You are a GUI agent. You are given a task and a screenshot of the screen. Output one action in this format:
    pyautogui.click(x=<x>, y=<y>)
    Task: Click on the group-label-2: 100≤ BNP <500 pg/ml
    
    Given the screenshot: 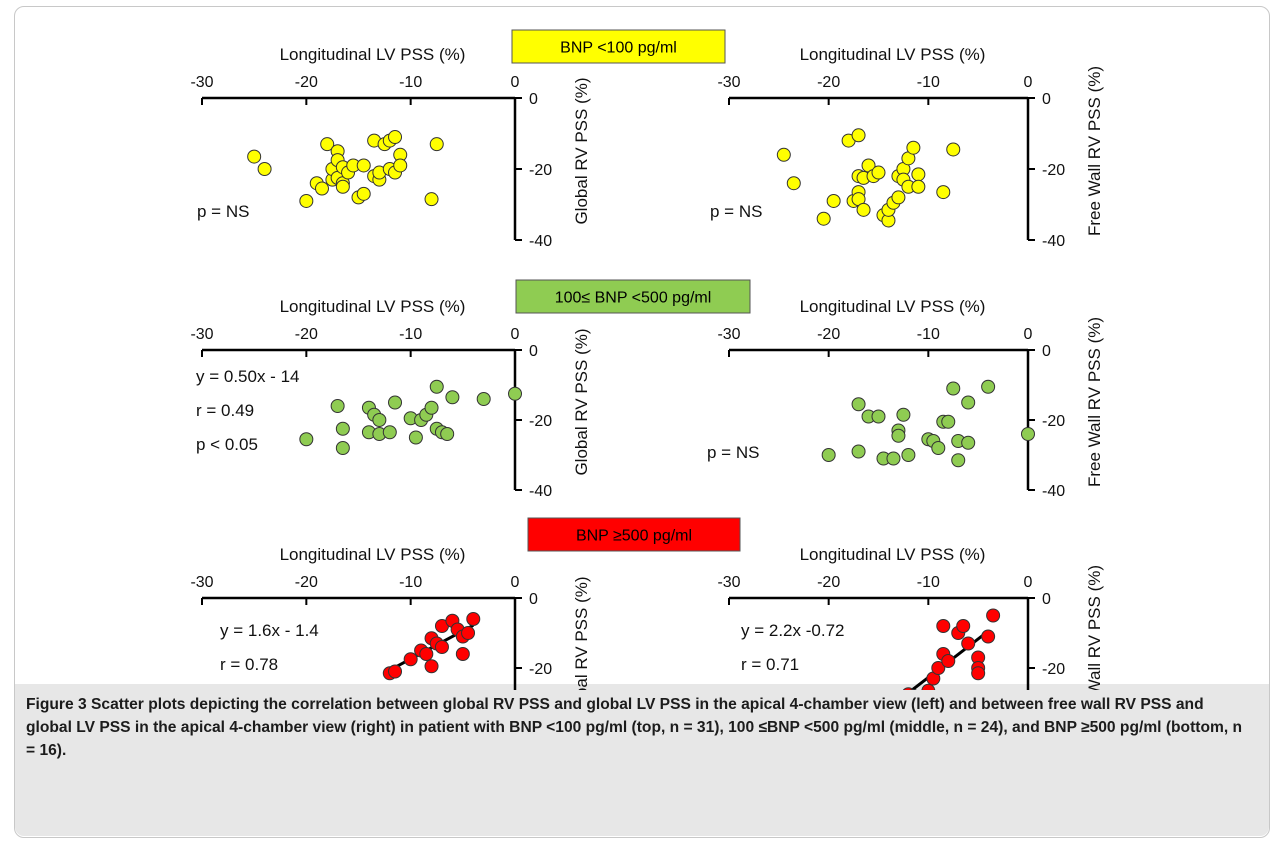 What is the action you would take?
    pyautogui.click(x=633, y=296)
    